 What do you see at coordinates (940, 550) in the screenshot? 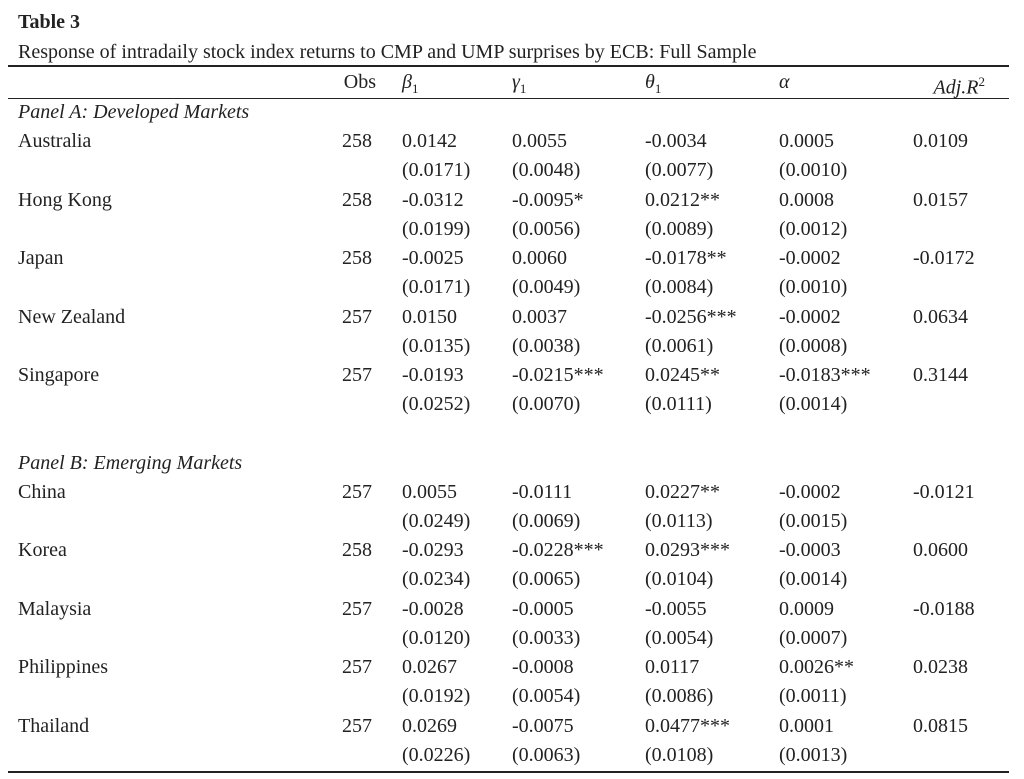
I see `adj-r2: 0.0600` at bounding box center [940, 550].